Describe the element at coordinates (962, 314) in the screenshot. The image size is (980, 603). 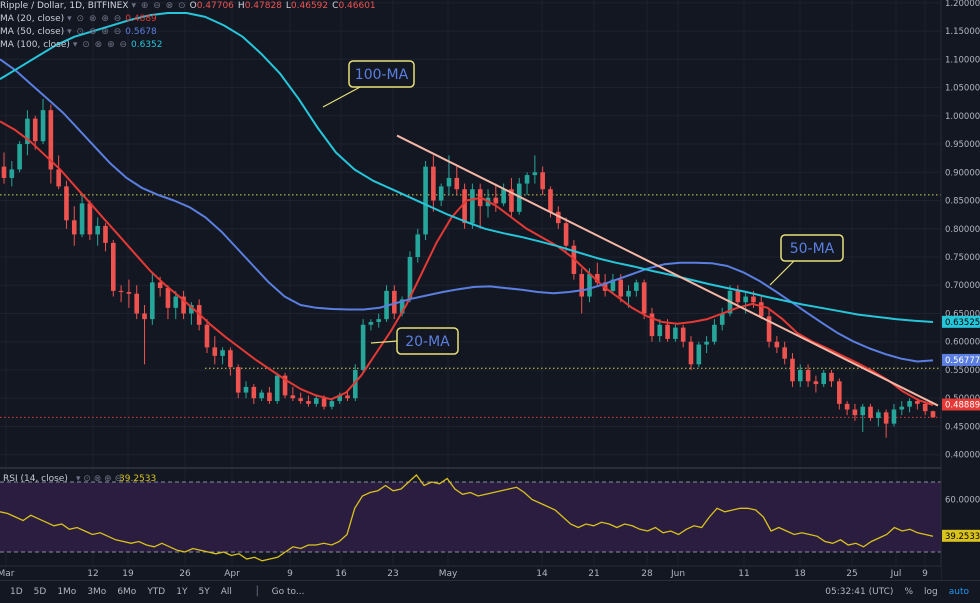
I see `price-tick-label: 0.65000` at that location.